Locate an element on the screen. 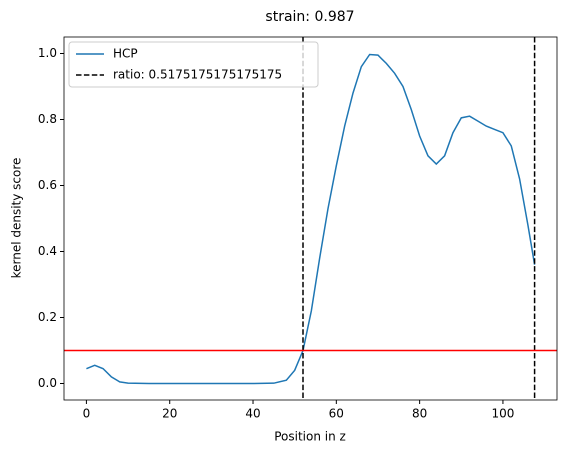  legend-label: ratio: 0.5175175175175175 is located at coordinates (197, 75).